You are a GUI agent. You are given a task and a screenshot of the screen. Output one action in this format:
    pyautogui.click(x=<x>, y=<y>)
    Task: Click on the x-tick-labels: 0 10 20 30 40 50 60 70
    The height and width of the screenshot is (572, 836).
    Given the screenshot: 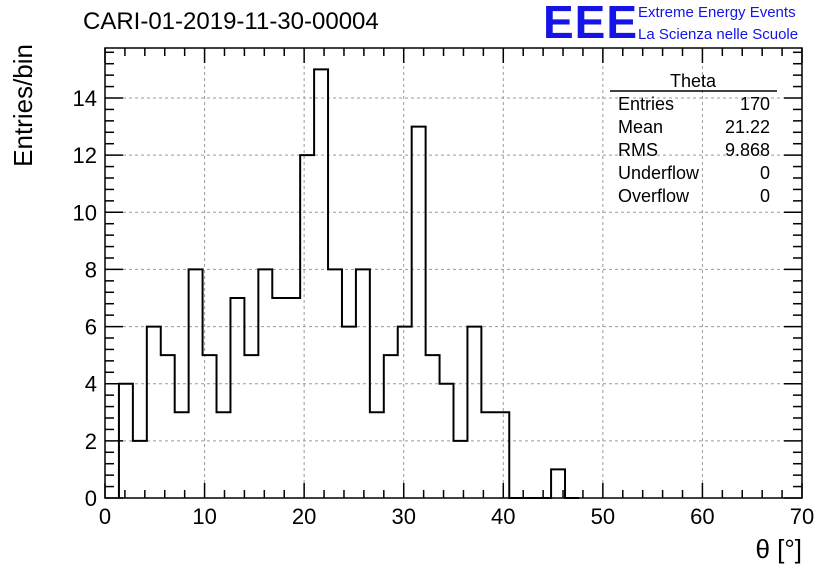 What is the action you would take?
    pyautogui.click(x=456, y=516)
    